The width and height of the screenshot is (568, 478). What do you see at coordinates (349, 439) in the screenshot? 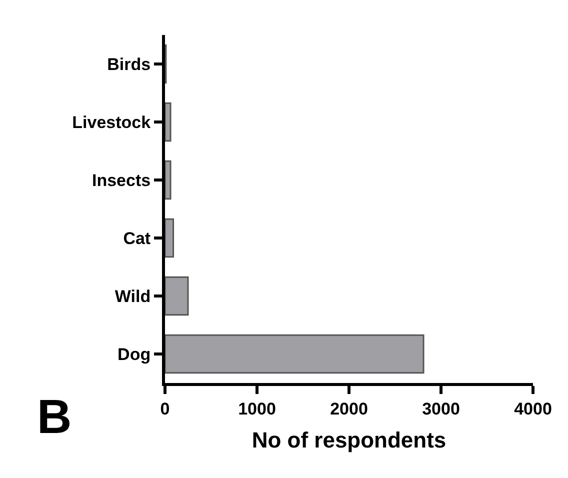
I see `x-axis-title: No of respondents` at bounding box center [349, 439].